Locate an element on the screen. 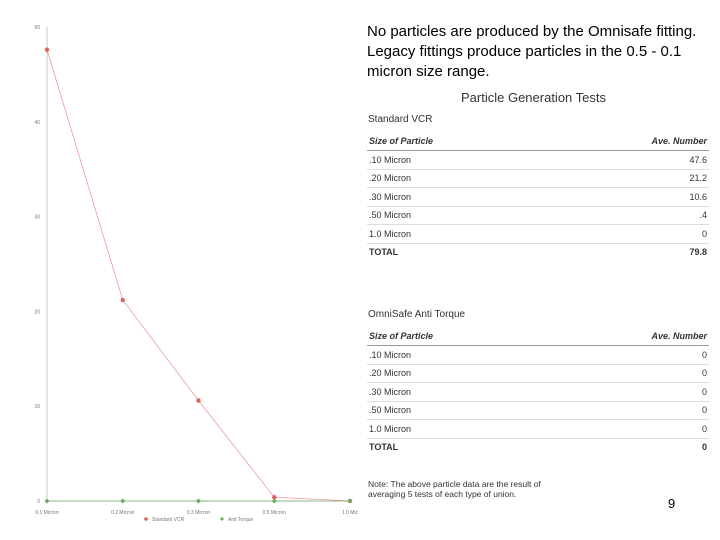 The image size is (720, 540). anti-torque-title: OmniSafe Anti Torque is located at coordinates (417, 314).